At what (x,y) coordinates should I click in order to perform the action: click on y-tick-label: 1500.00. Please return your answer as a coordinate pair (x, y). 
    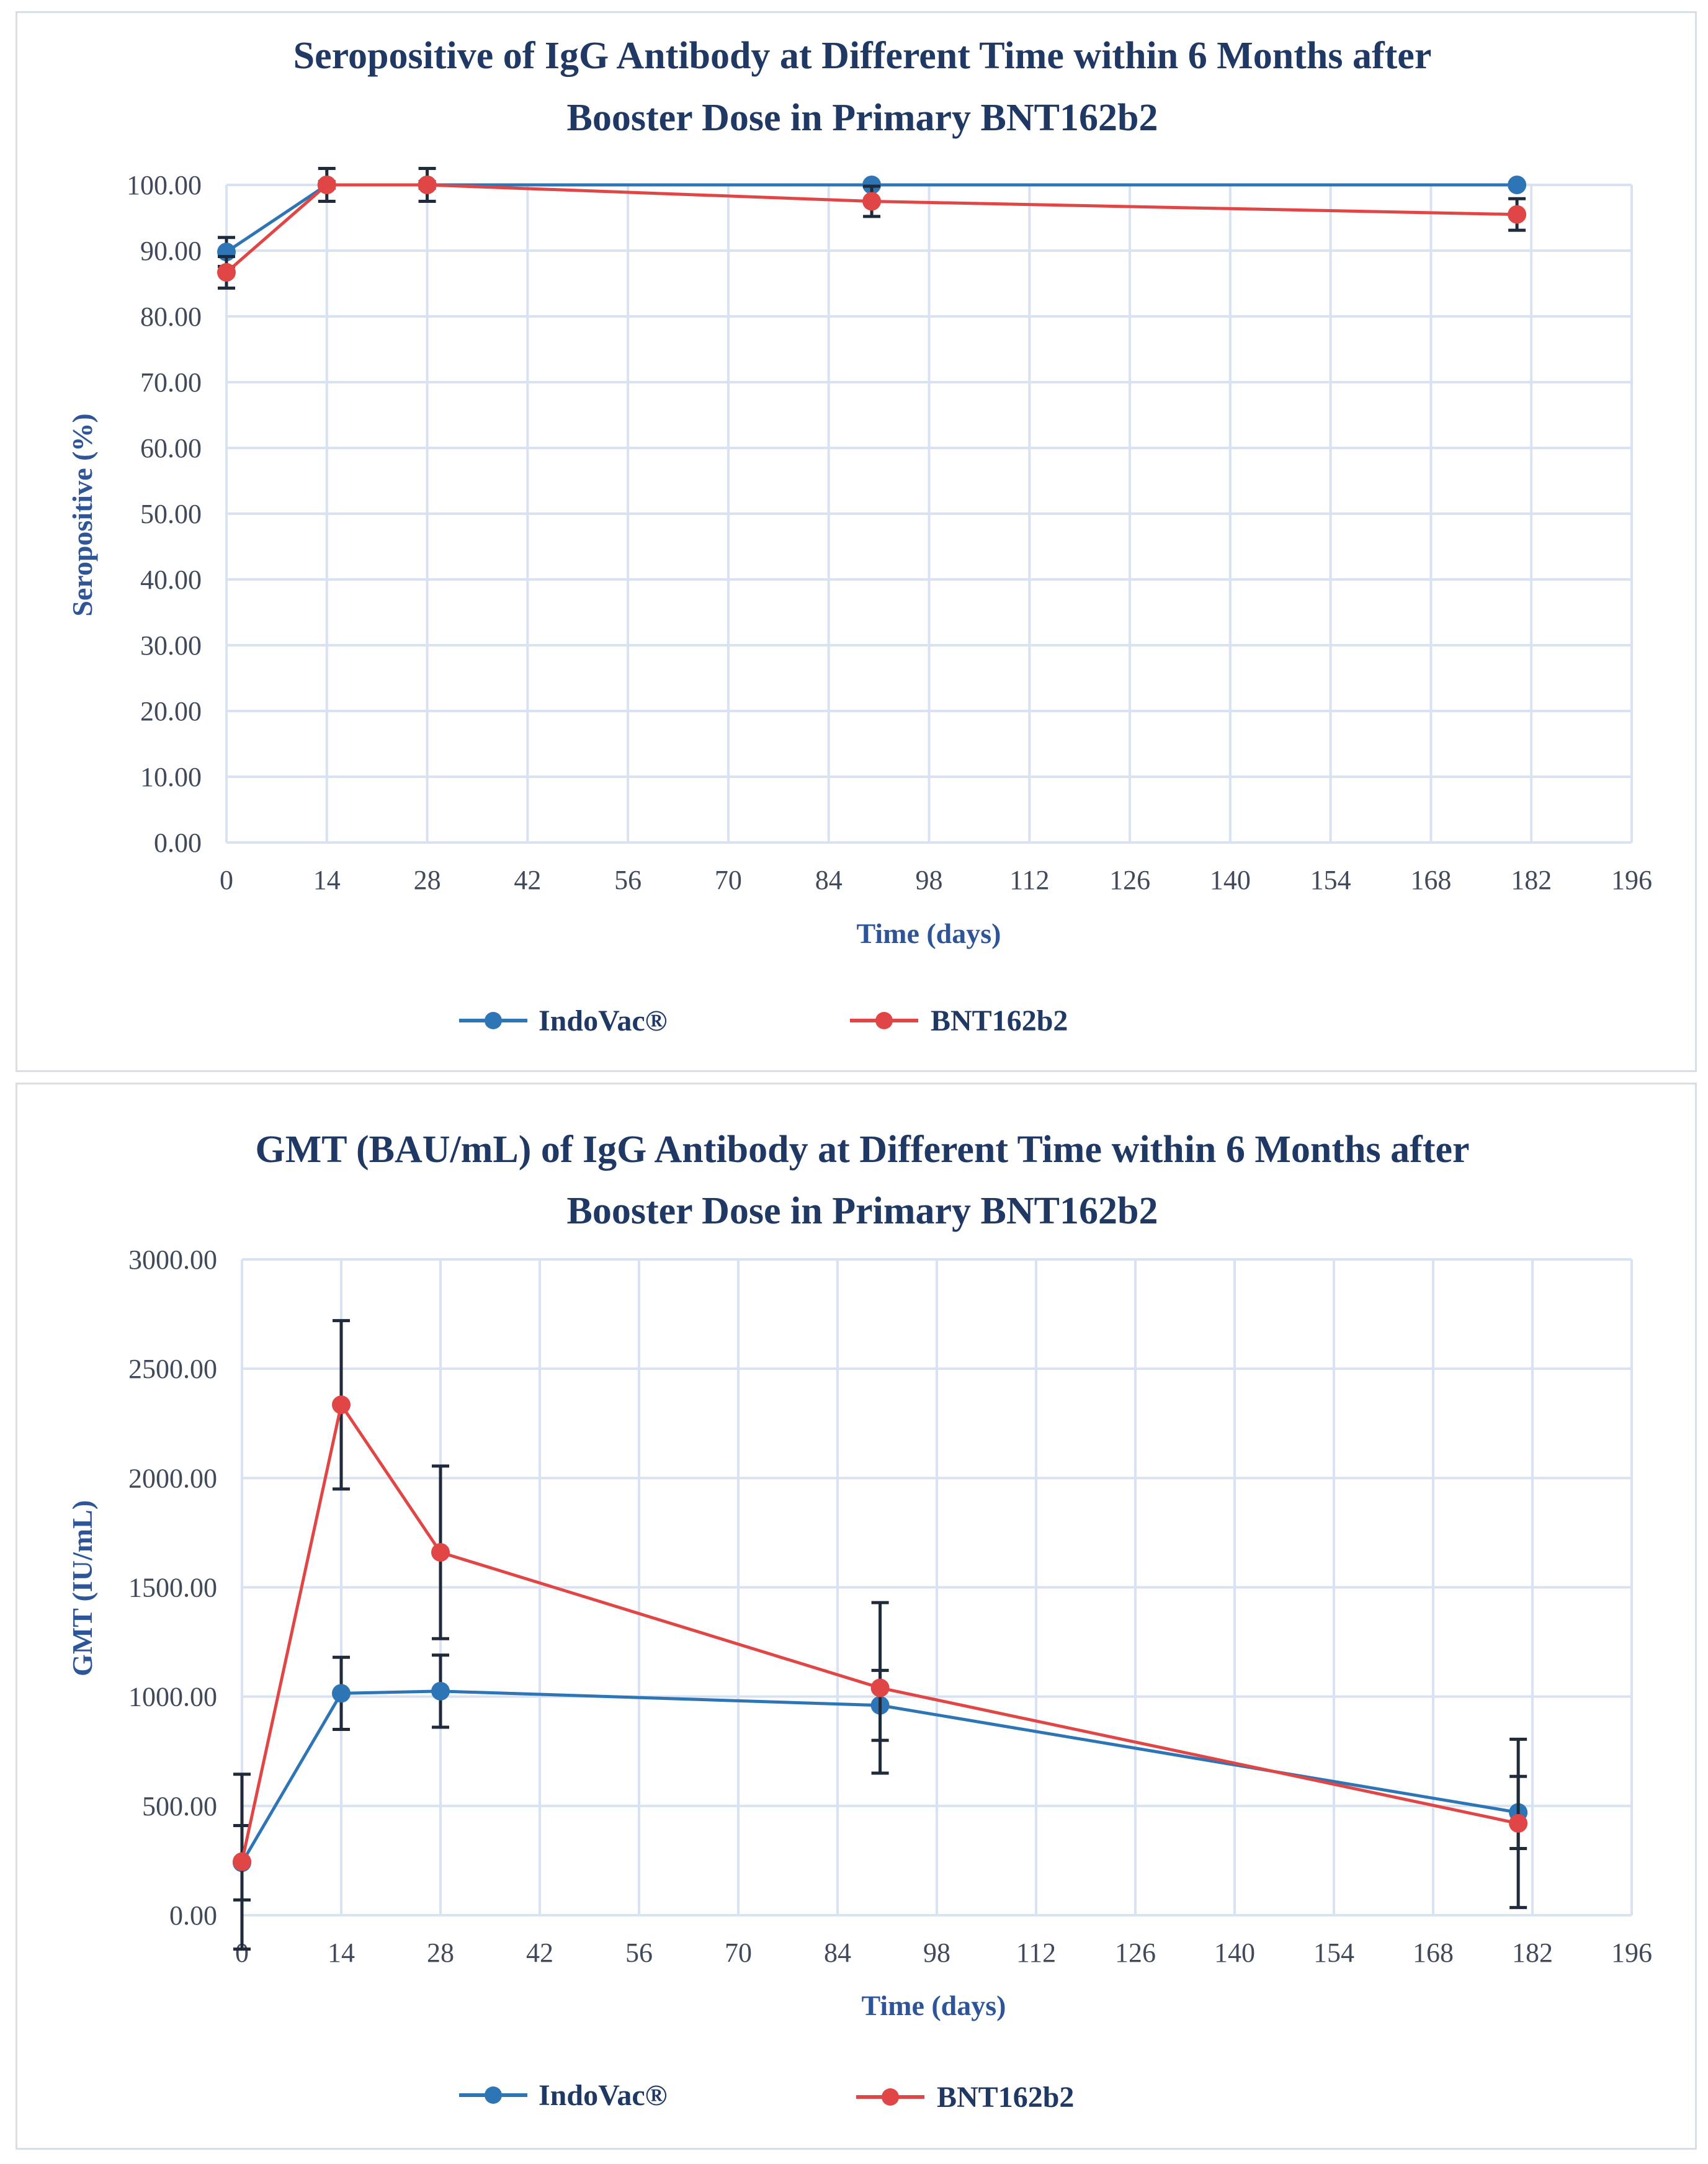
    Looking at the image, I should click on (173, 1588).